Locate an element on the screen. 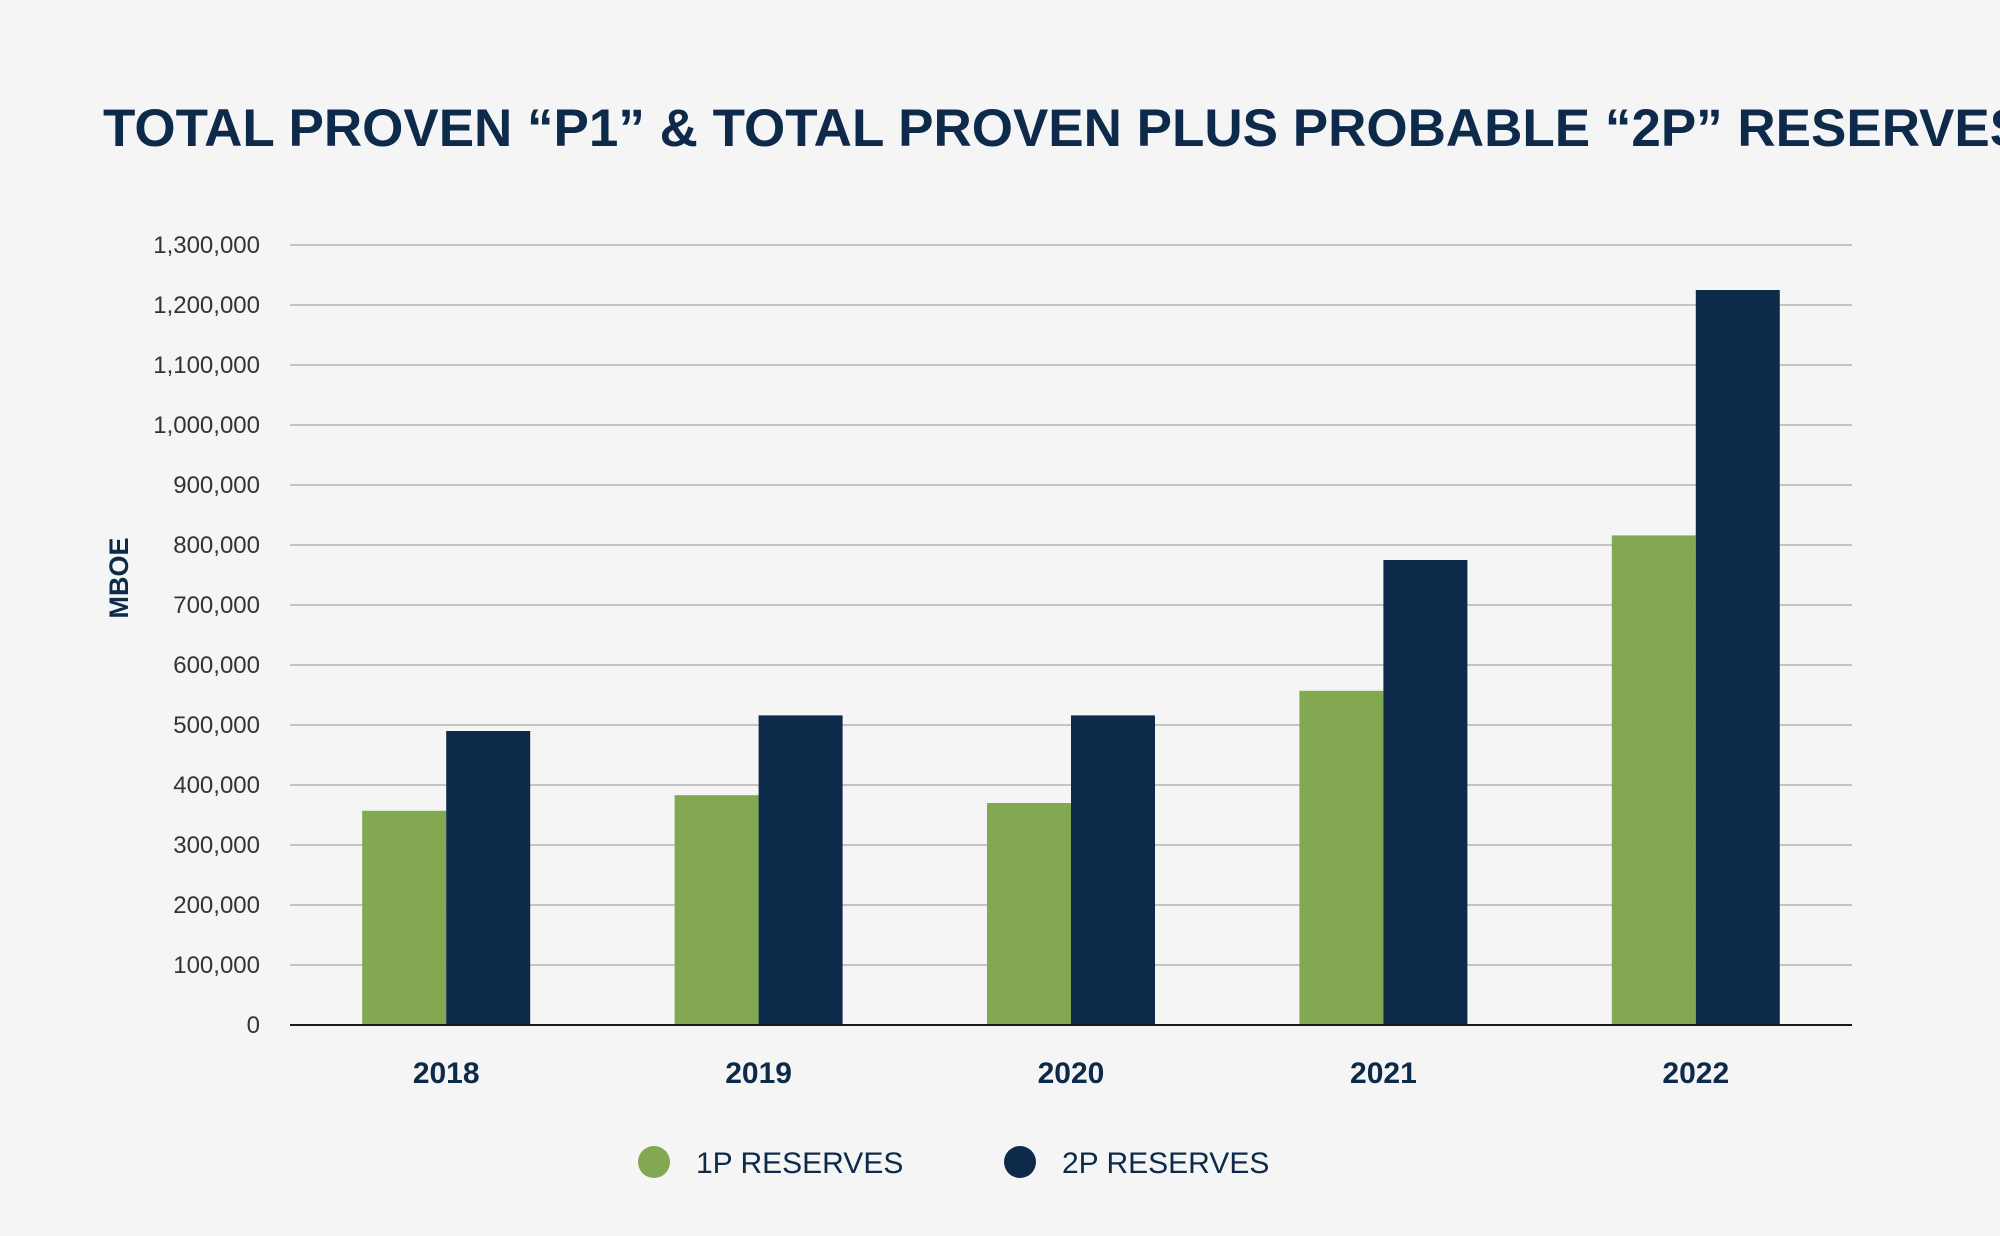  legend-label-2p: 2P RESERVES is located at coordinates (1165, 1163).